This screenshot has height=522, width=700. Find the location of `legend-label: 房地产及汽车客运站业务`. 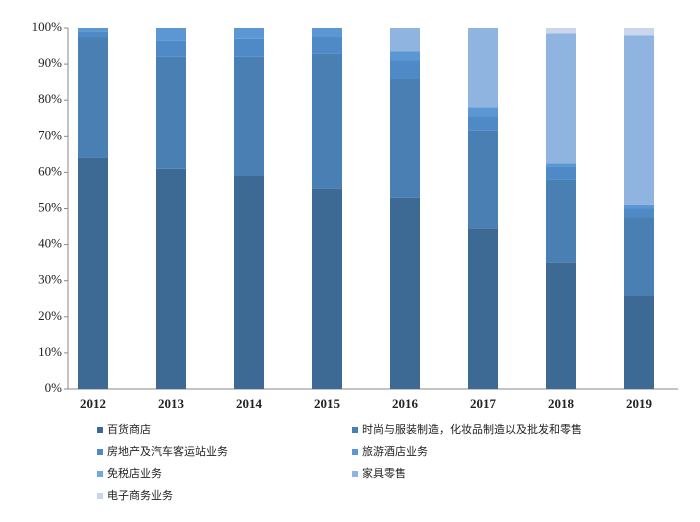

legend-label: 房地产及汽车客运站业务 is located at coordinates (167, 451).